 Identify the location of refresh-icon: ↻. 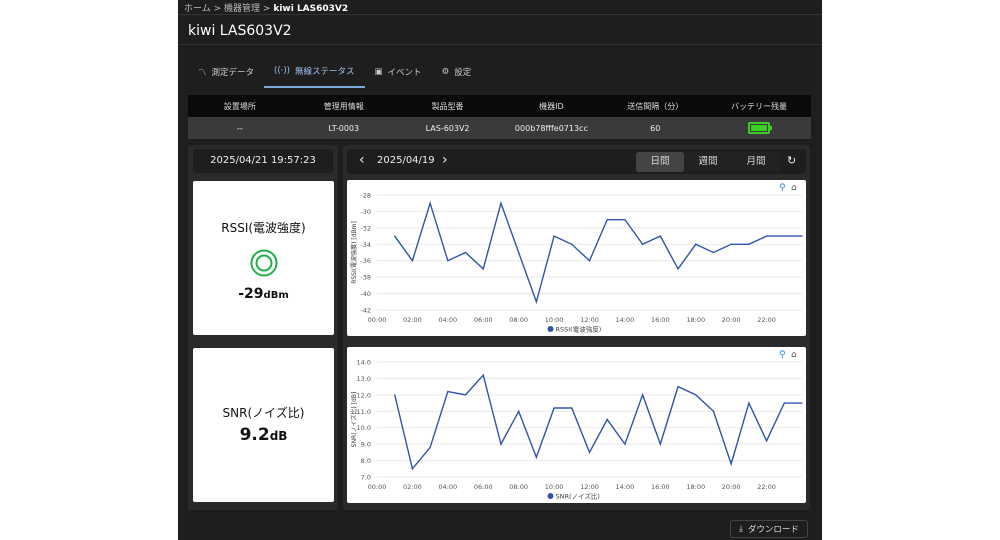
(792, 160).